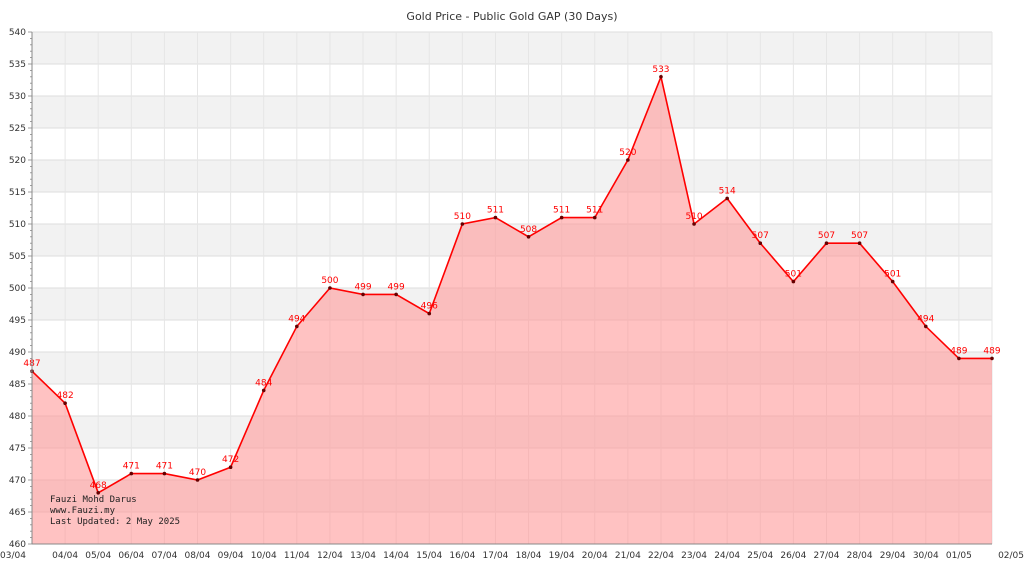  What do you see at coordinates (17, 321) in the screenshot?
I see `y-tick-label: 495` at bounding box center [17, 321].